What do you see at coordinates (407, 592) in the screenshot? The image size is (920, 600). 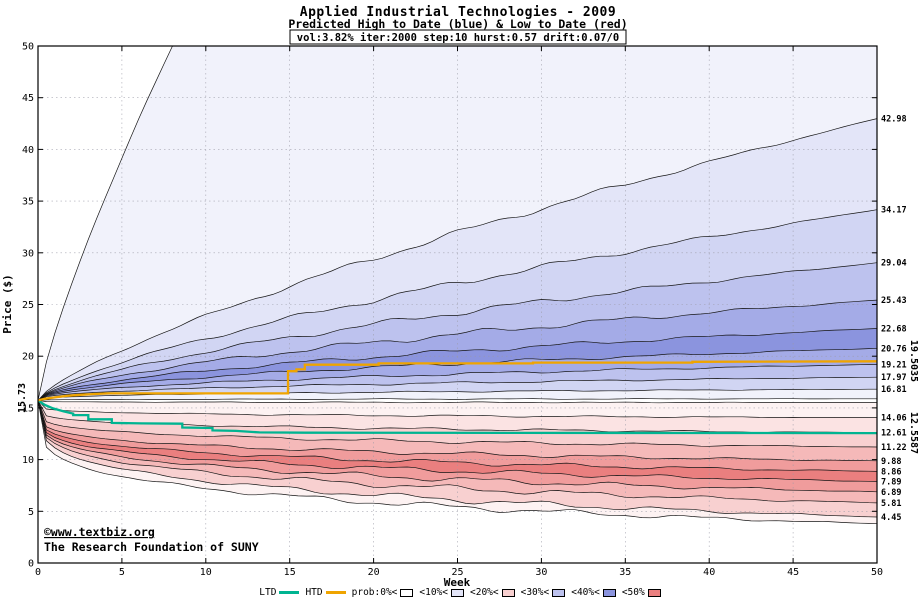 I see `legend-swatch-prob0` at bounding box center [407, 592].